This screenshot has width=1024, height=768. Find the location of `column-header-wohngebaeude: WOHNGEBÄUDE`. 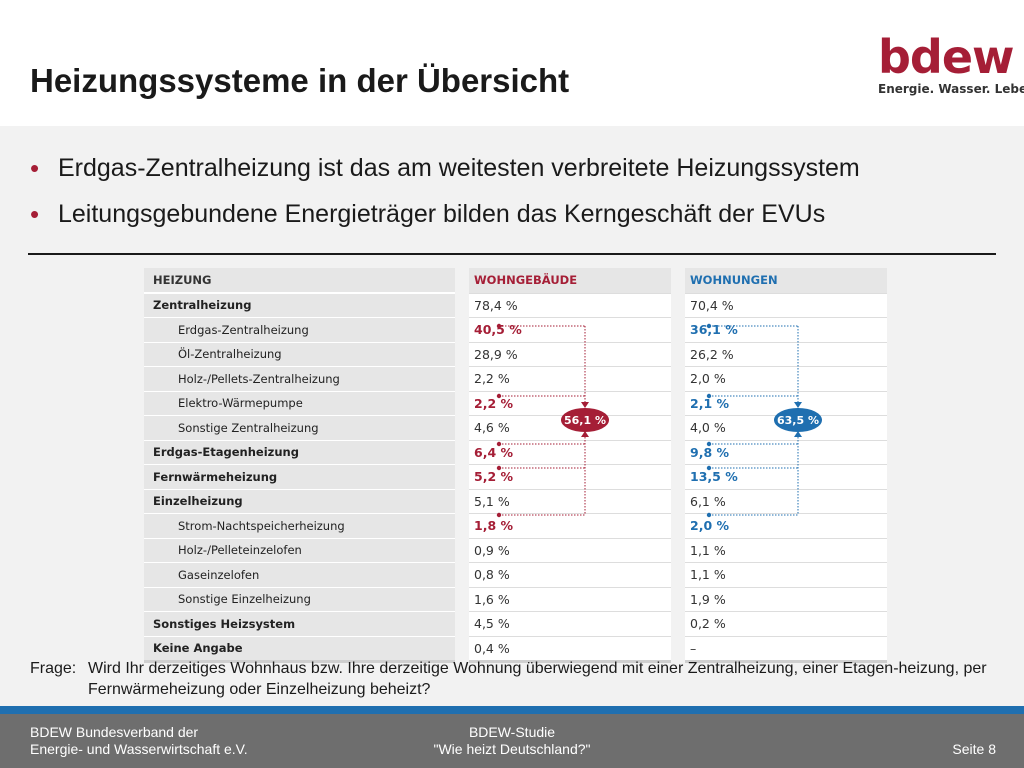

column-header-wohngebaeude: WOHNGEBÄUDE is located at coordinates (570, 281).